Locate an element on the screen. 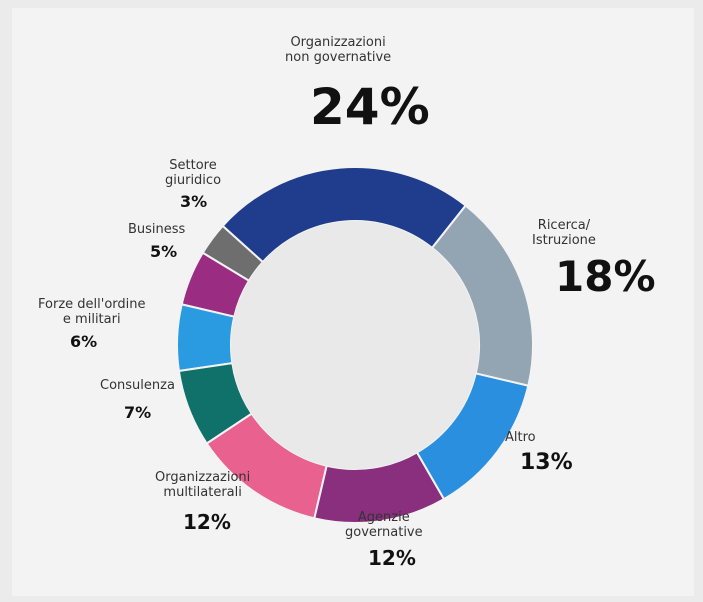 The height and width of the screenshot is (602, 703). segment-label: Altro is located at coordinates (520, 437).